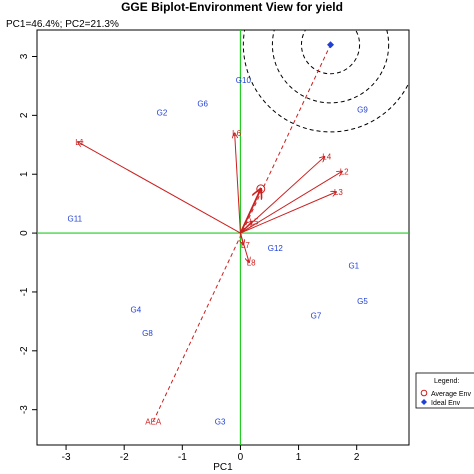 This screenshot has width=474, height=474. Describe the element at coordinates (326, 157) in the screenshot. I see `env-label-l4: L4` at that location.